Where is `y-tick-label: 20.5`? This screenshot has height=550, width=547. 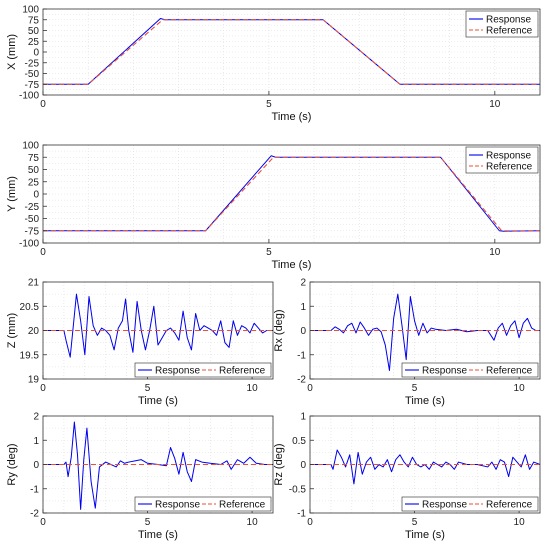 y-tick-label: 20.5 is located at coordinates (30, 307).